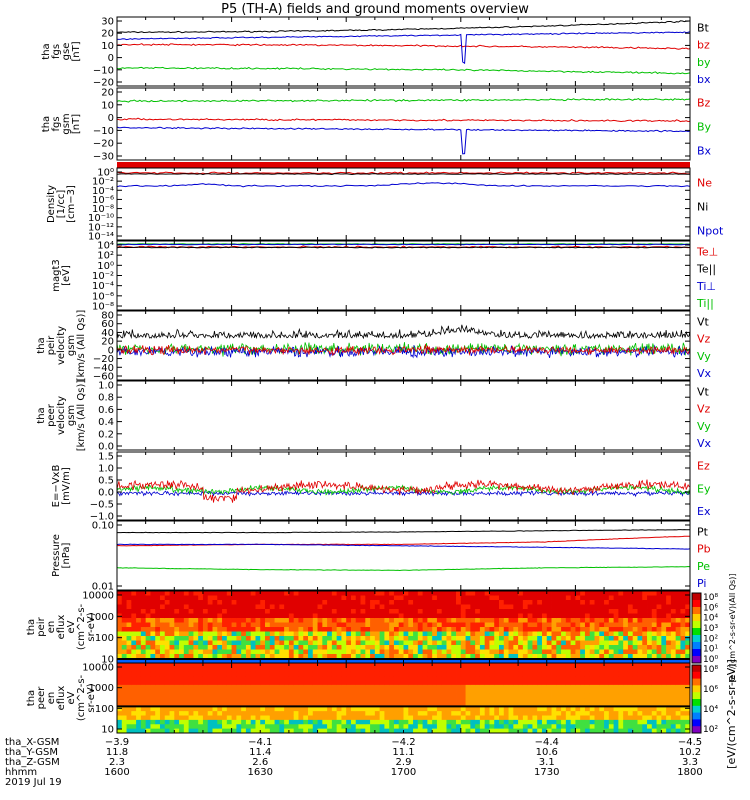 The image size is (750, 800). What do you see at coordinates (403, 120) in the screenshot?
I see `series-bz` at bounding box center [403, 120].